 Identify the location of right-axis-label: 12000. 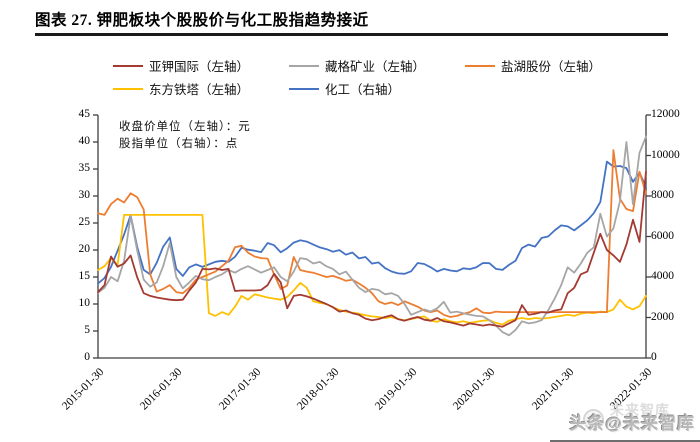
(665, 114).